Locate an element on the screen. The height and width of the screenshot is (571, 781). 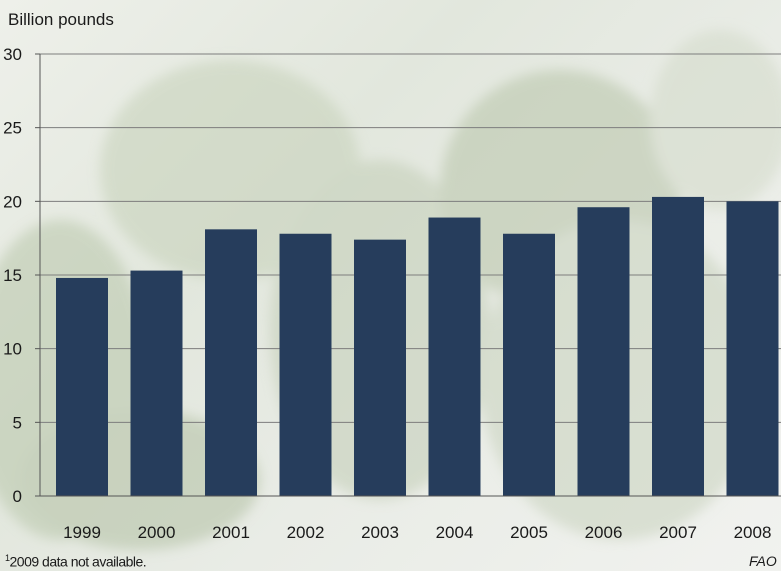
y-tick-label: 20 is located at coordinates (12, 201).